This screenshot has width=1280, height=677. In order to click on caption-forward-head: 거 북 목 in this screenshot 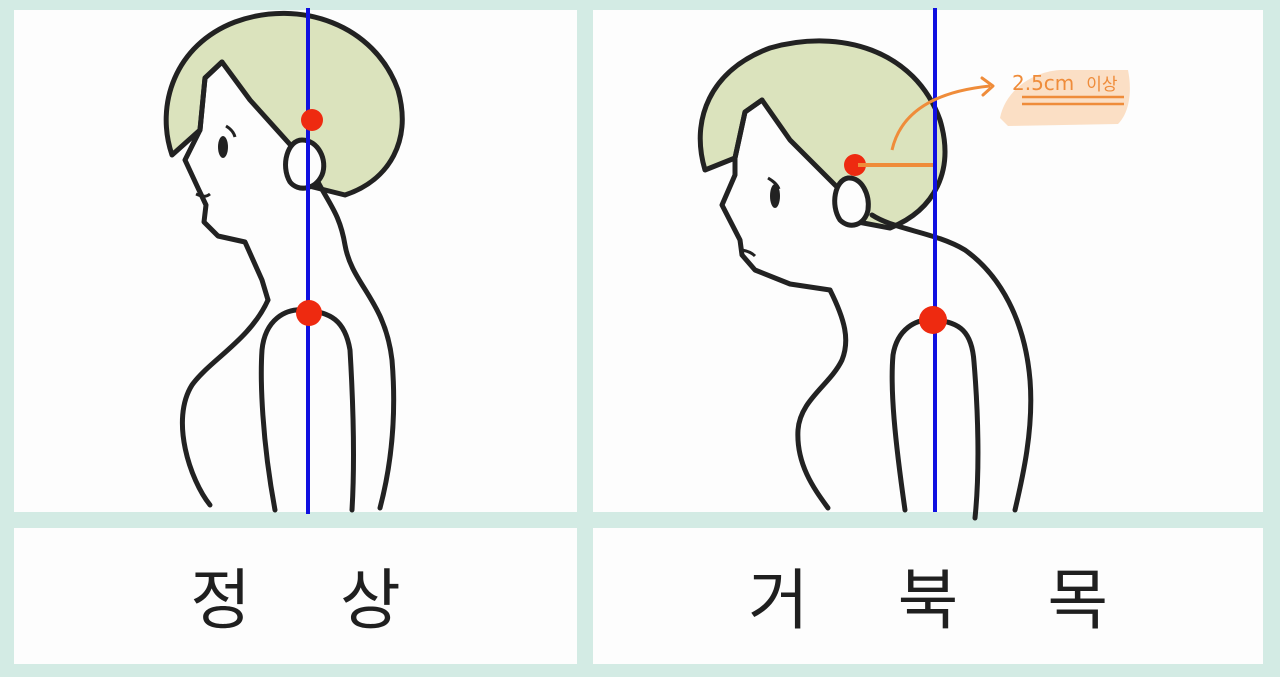, I will do `click(945, 600)`.